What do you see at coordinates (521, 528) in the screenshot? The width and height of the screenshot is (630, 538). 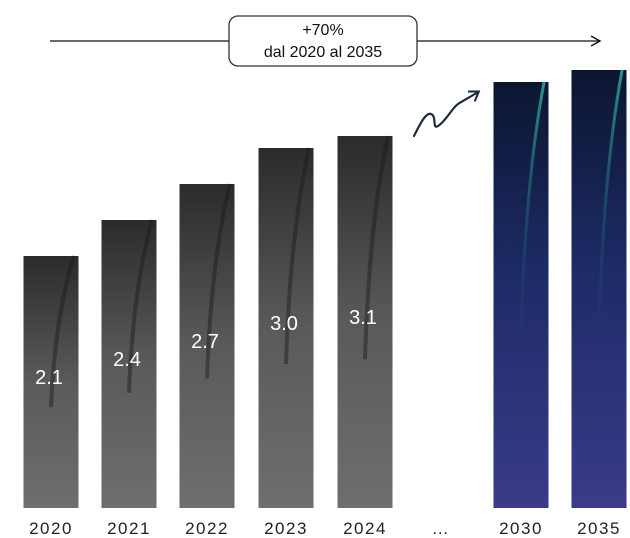 I see `x-tick-label-2030: 2030` at bounding box center [521, 528].